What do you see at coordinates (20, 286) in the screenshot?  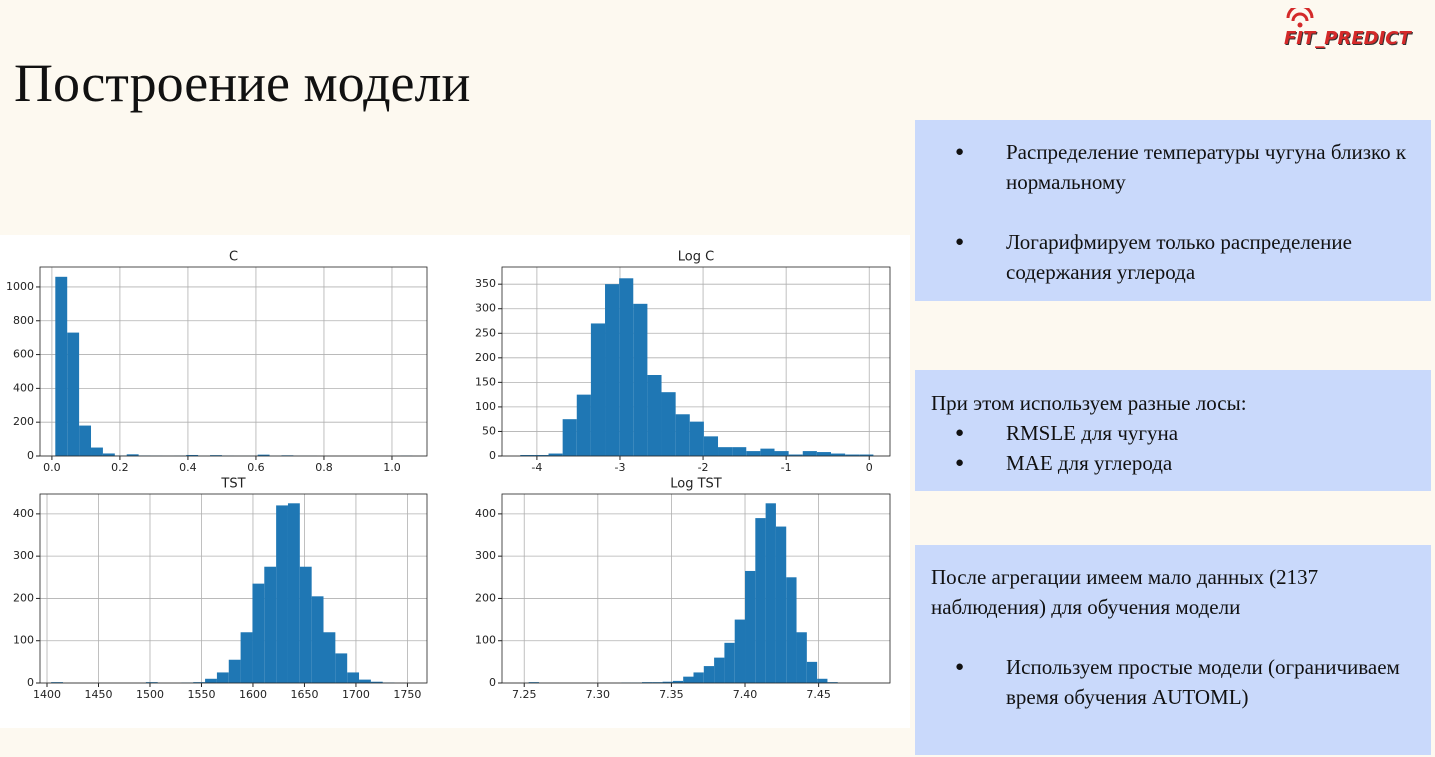 I see `y-tick-label: 1000` at bounding box center [20, 286].